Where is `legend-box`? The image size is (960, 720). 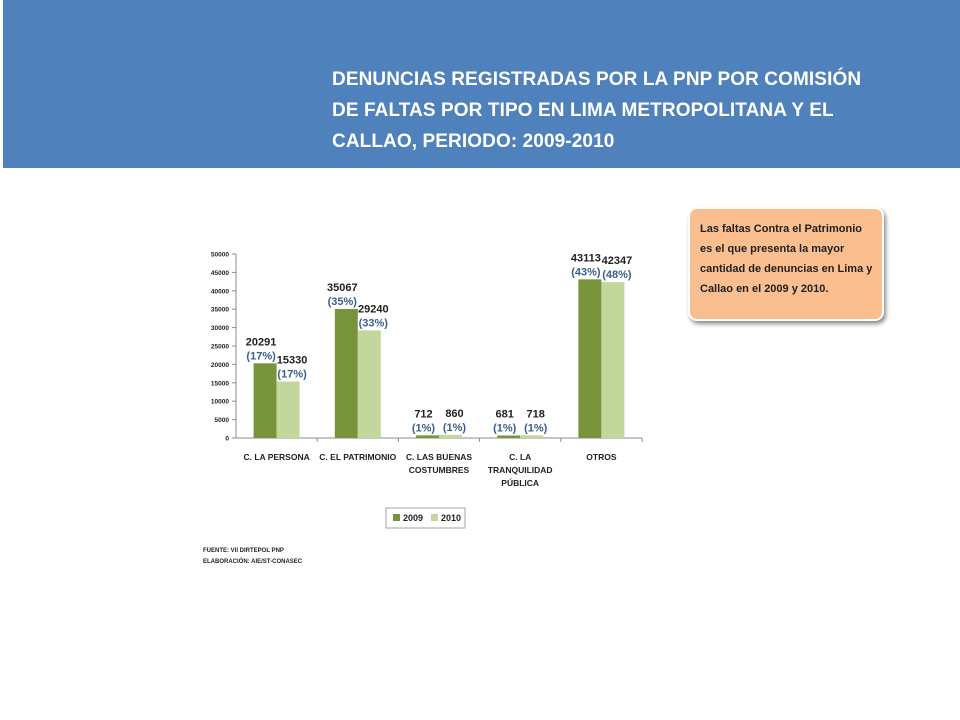
legend-box is located at coordinates (425, 518).